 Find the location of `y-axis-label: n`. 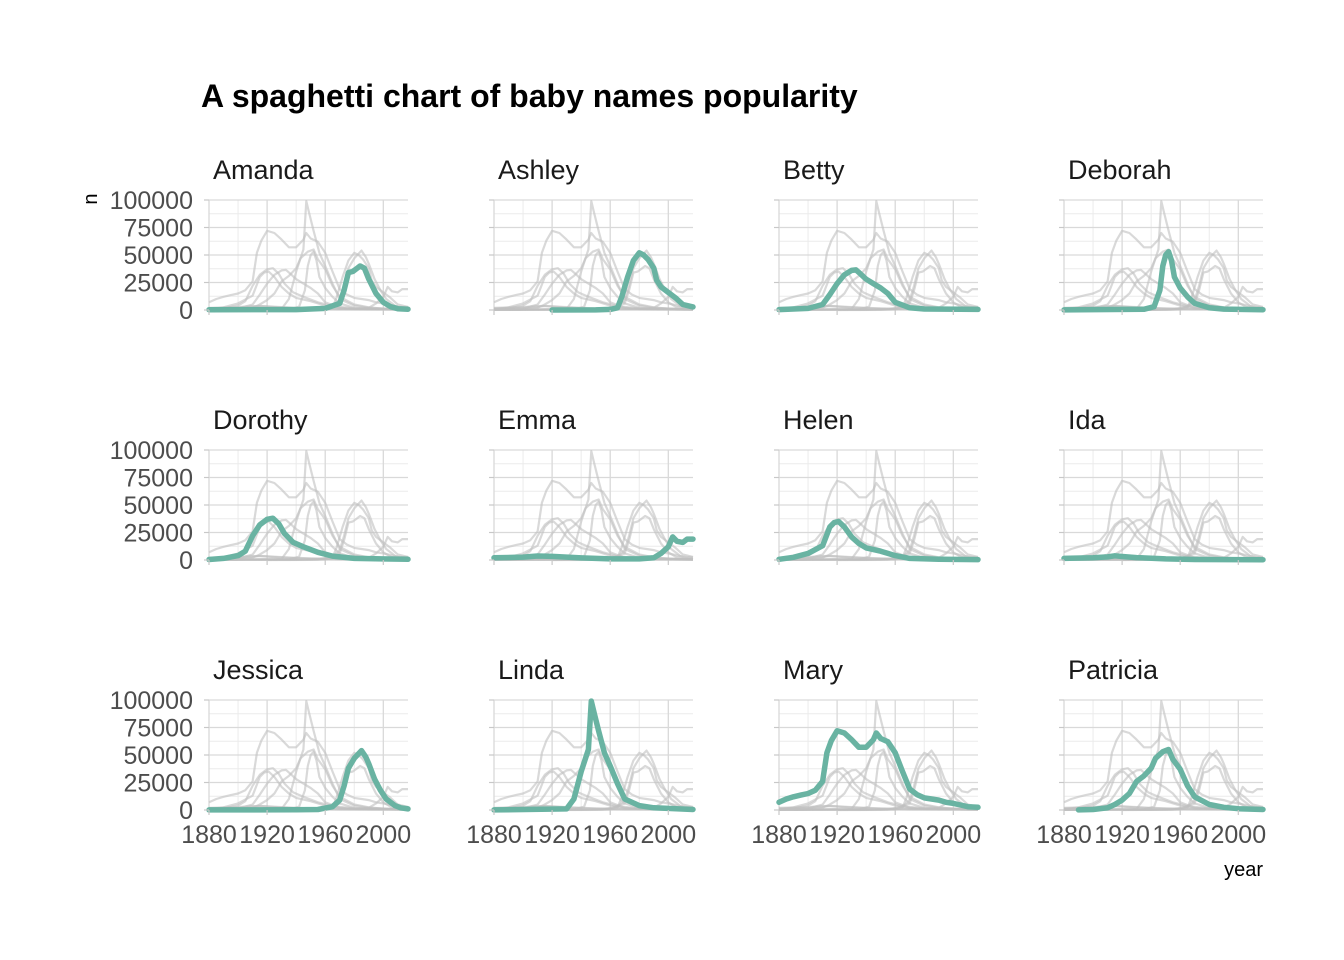

y-axis-label: n is located at coordinates (91, 198).